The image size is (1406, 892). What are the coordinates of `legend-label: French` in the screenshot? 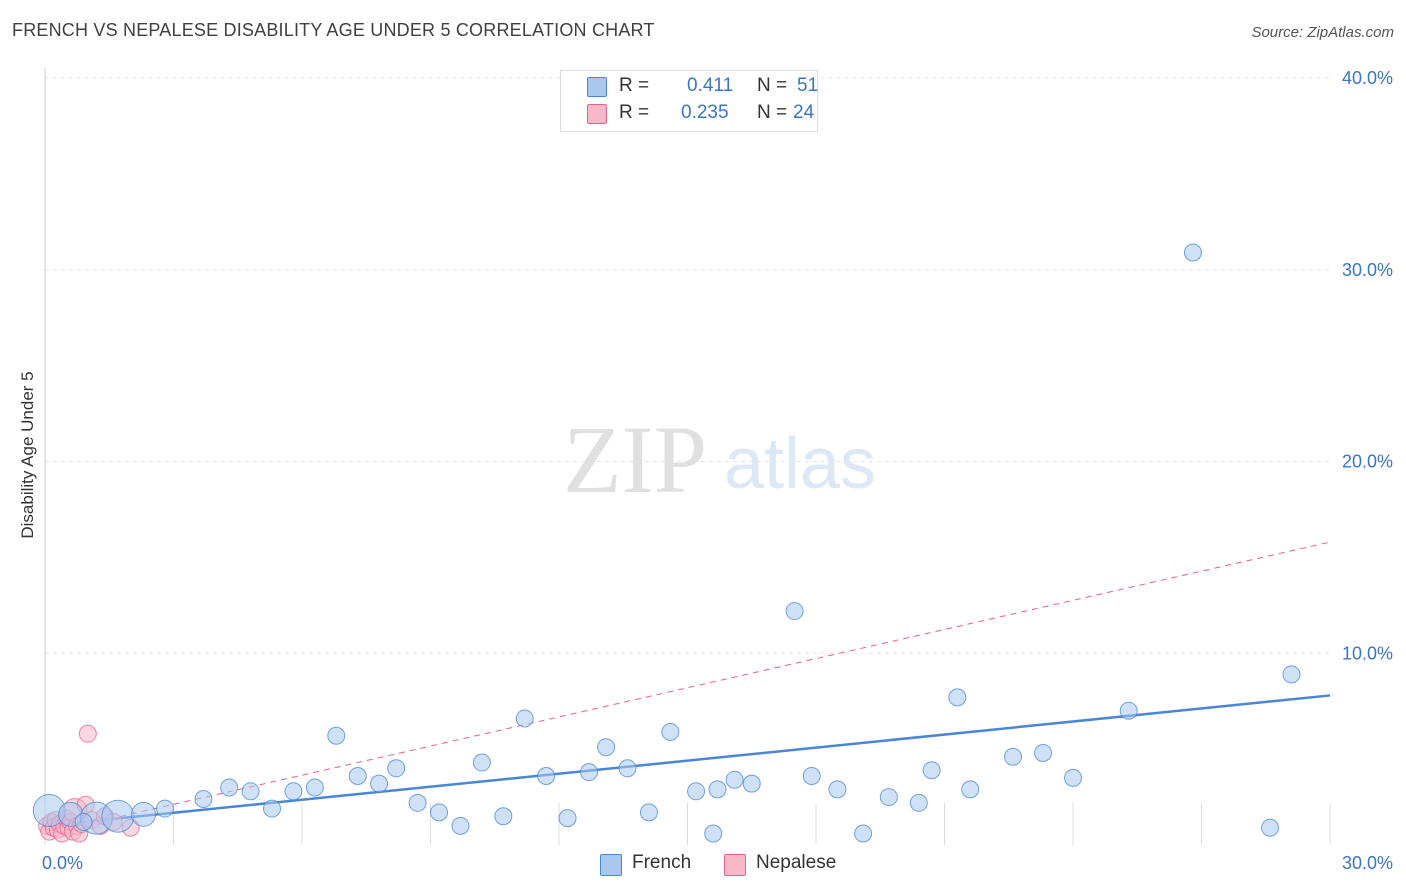 It's located at (662, 862).